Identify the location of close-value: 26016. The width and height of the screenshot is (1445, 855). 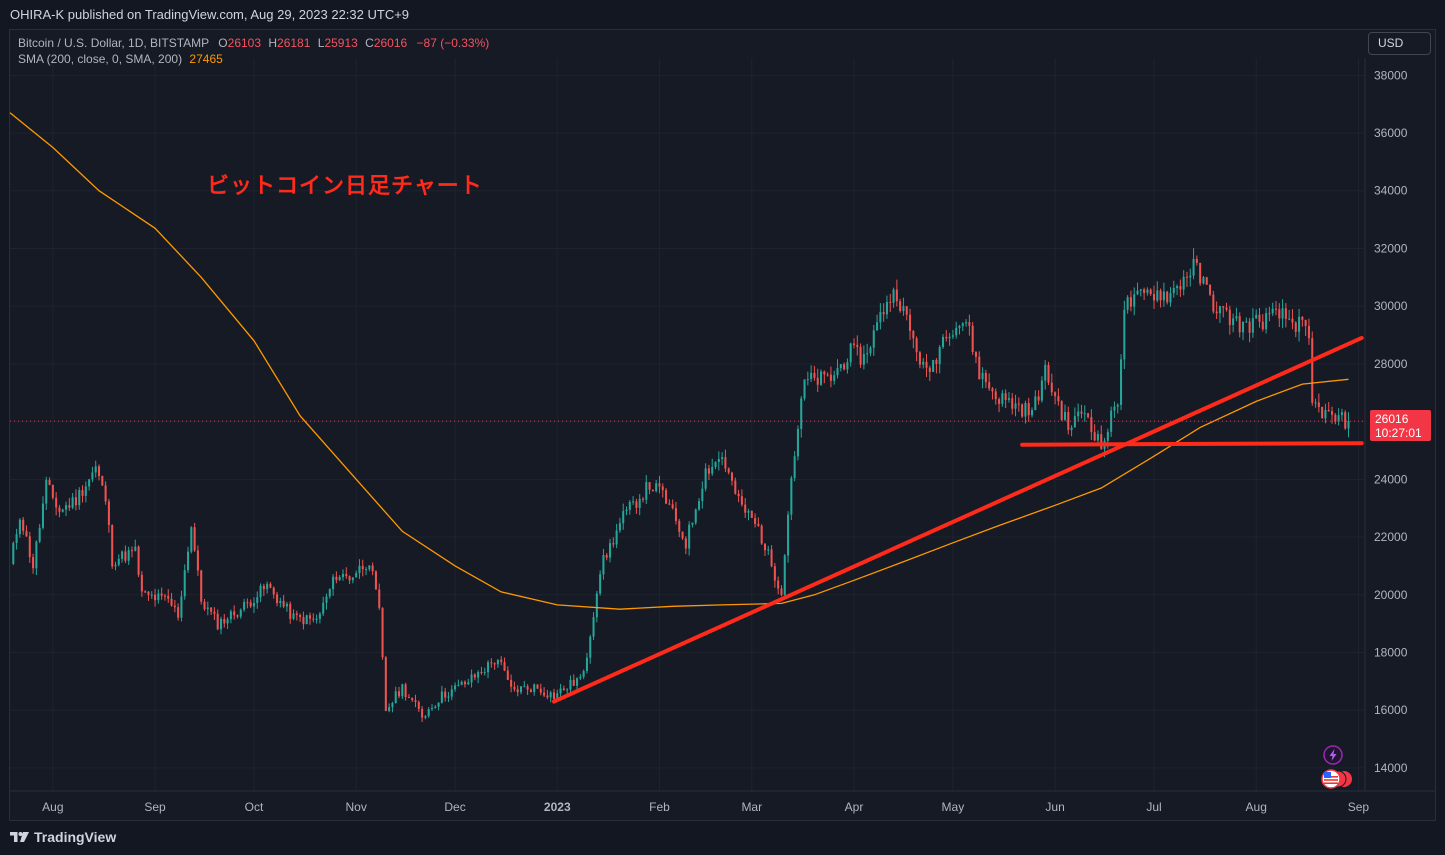
(390, 43).